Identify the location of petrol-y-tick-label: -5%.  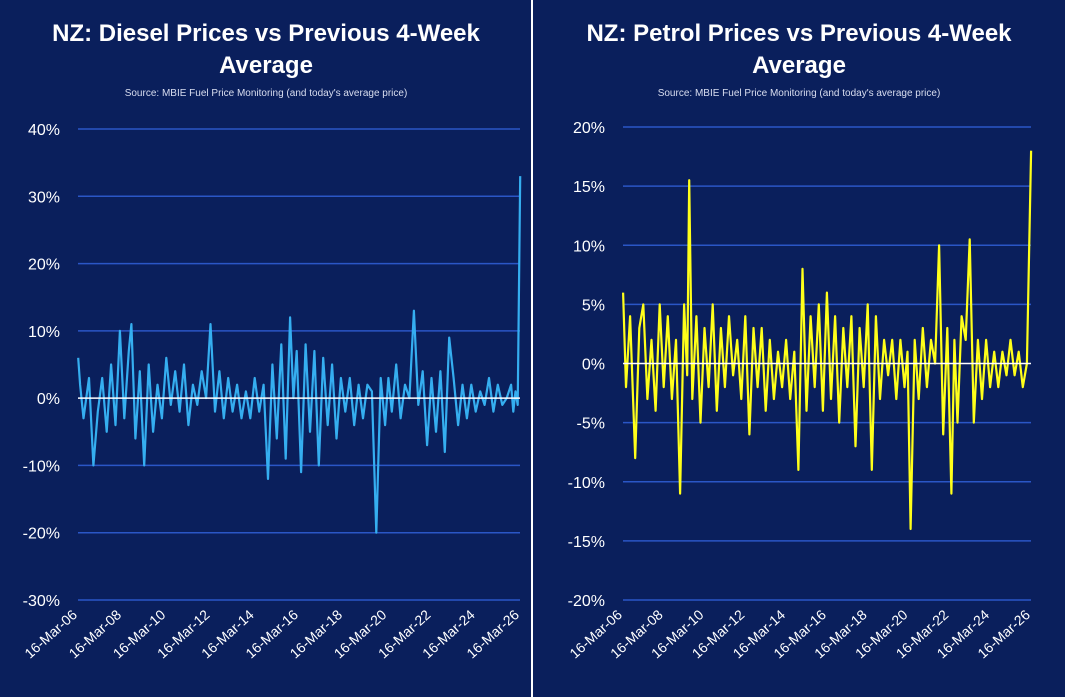
(591, 424).